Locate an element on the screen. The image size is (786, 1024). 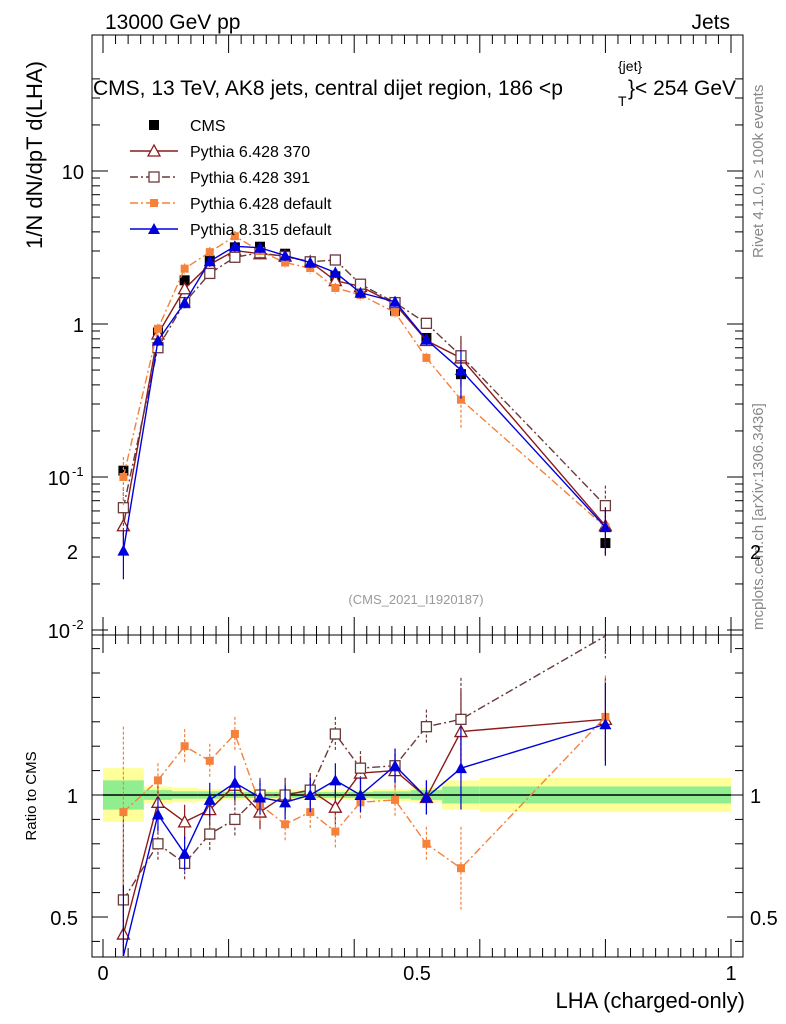
ratio-ylabel: Ratio to CMS is located at coordinates (31, 795).